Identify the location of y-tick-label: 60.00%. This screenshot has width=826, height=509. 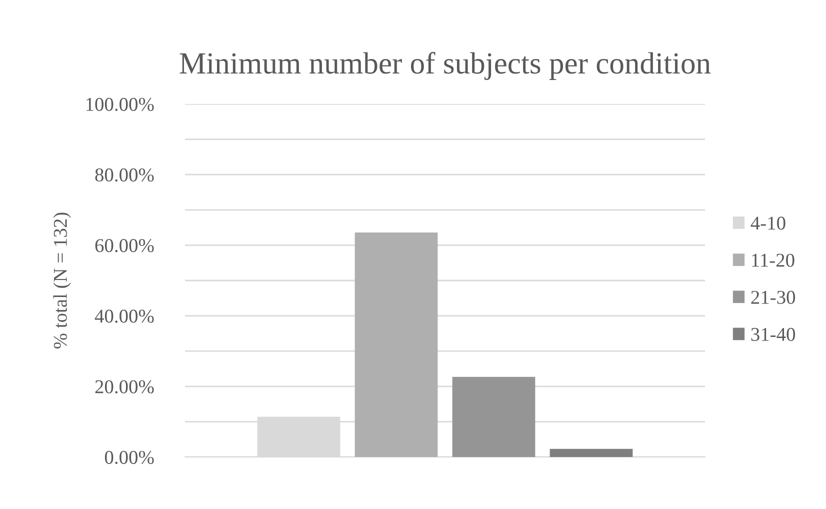
(124, 245).